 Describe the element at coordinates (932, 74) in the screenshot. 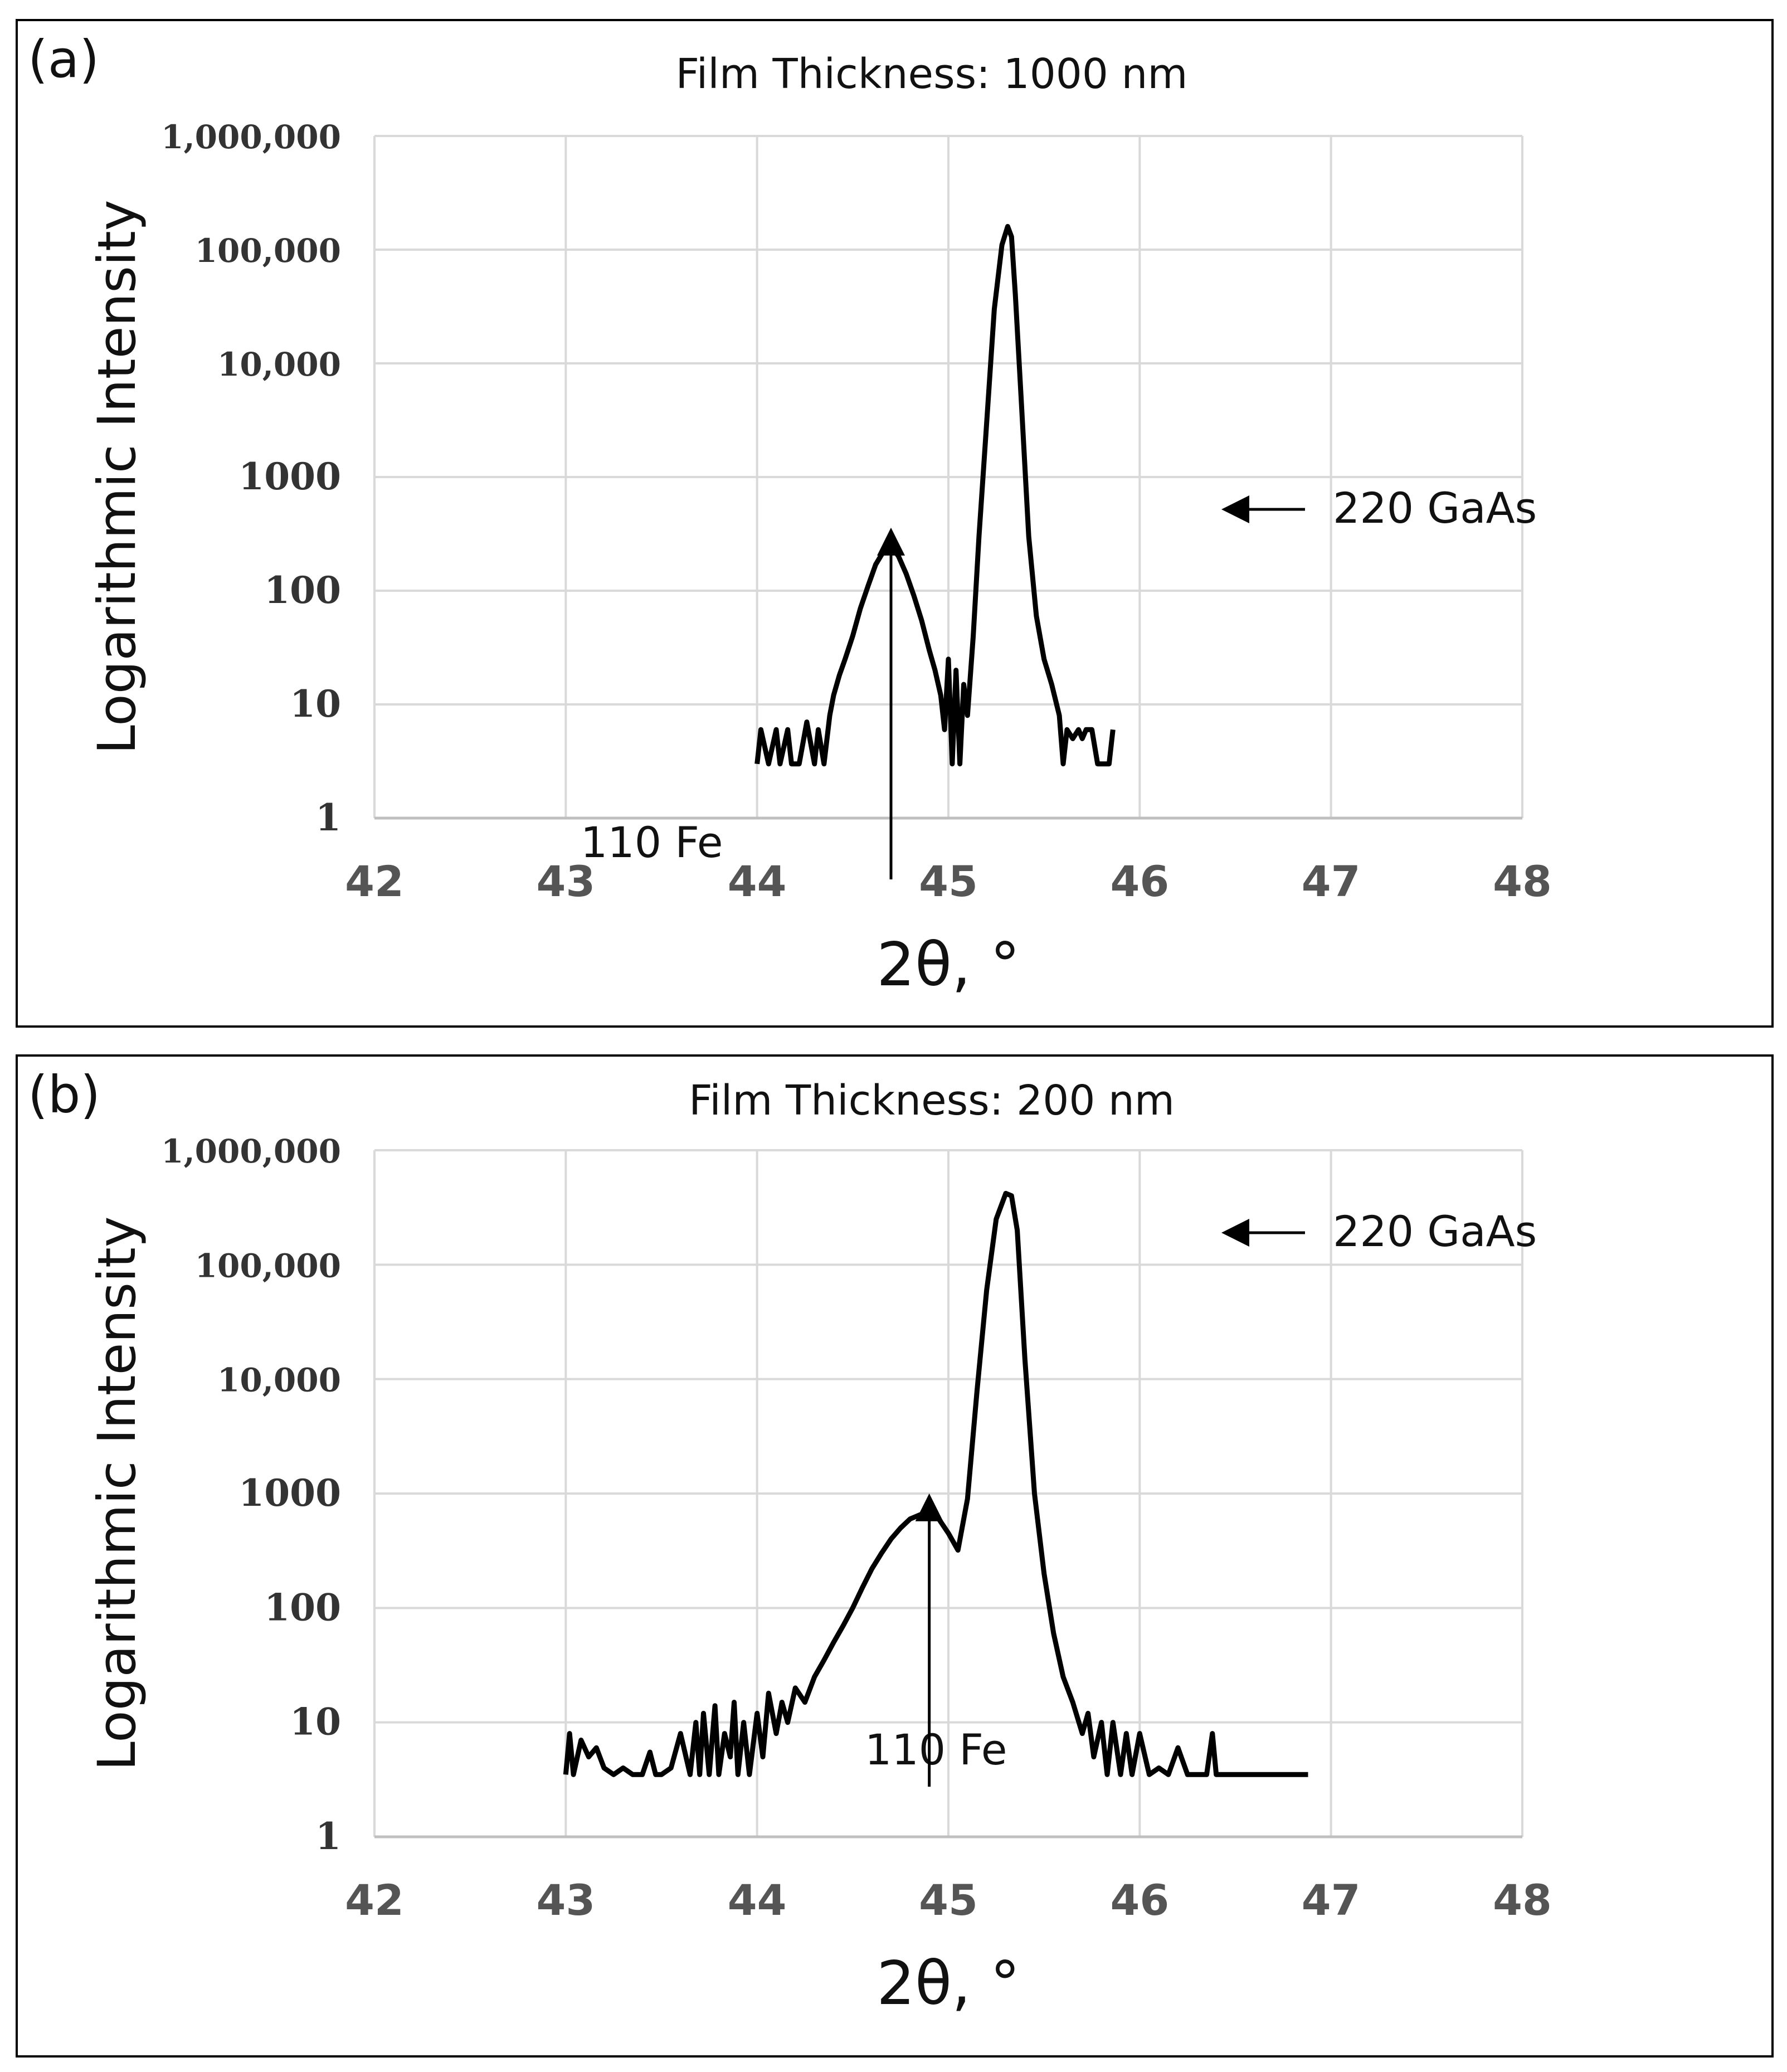

I see `chart-title: Film Thickness: 1000 nm` at that location.